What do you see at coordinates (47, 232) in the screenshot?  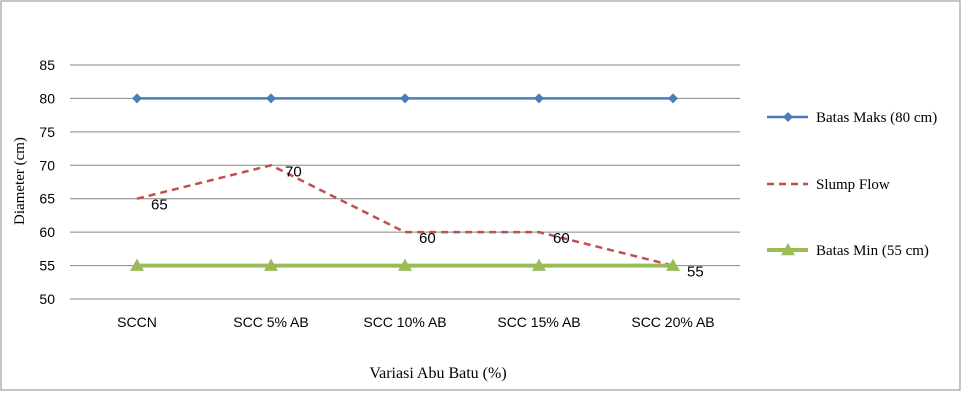 I see `y-tick-label: 60` at bounding box center [47, 232].